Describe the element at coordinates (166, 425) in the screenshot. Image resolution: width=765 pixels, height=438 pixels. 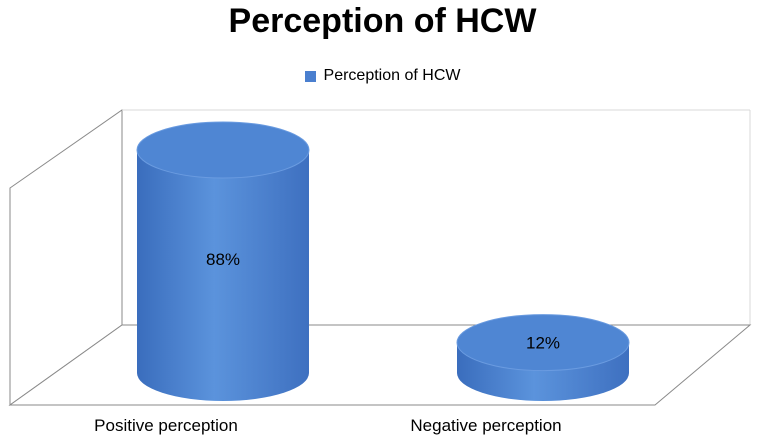
I see `category-label: Positive perception` at that location.